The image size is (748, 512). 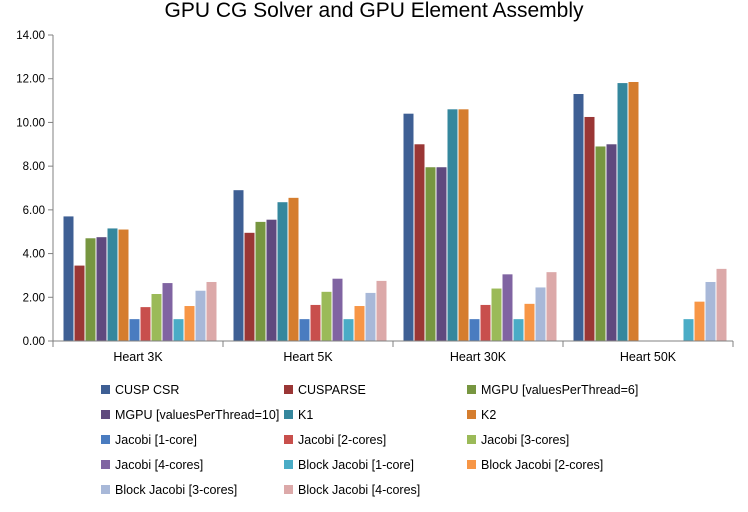 I want to click on legend-label: MGPU [valuesPerThread=6], so click(x=559, y=390).